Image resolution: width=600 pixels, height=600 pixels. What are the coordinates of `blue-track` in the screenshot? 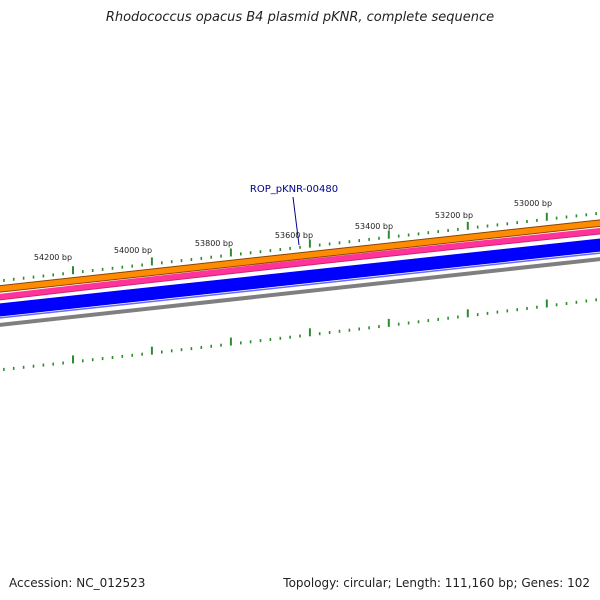 It's located at (300, 277).